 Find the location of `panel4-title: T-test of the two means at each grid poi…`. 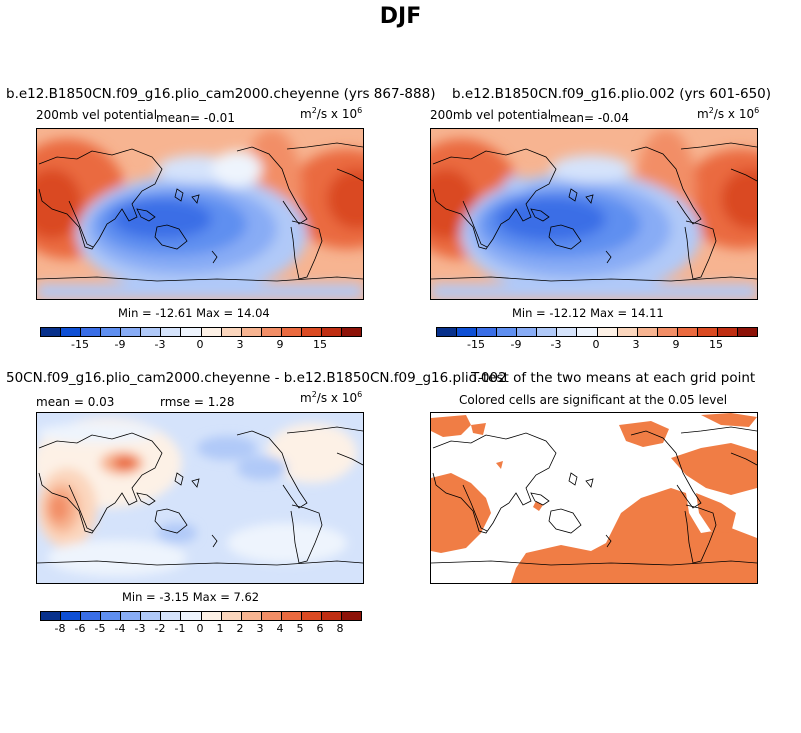

panel4-title: T-test of the two means at each grid poi… is located at coordinates (613, 378).